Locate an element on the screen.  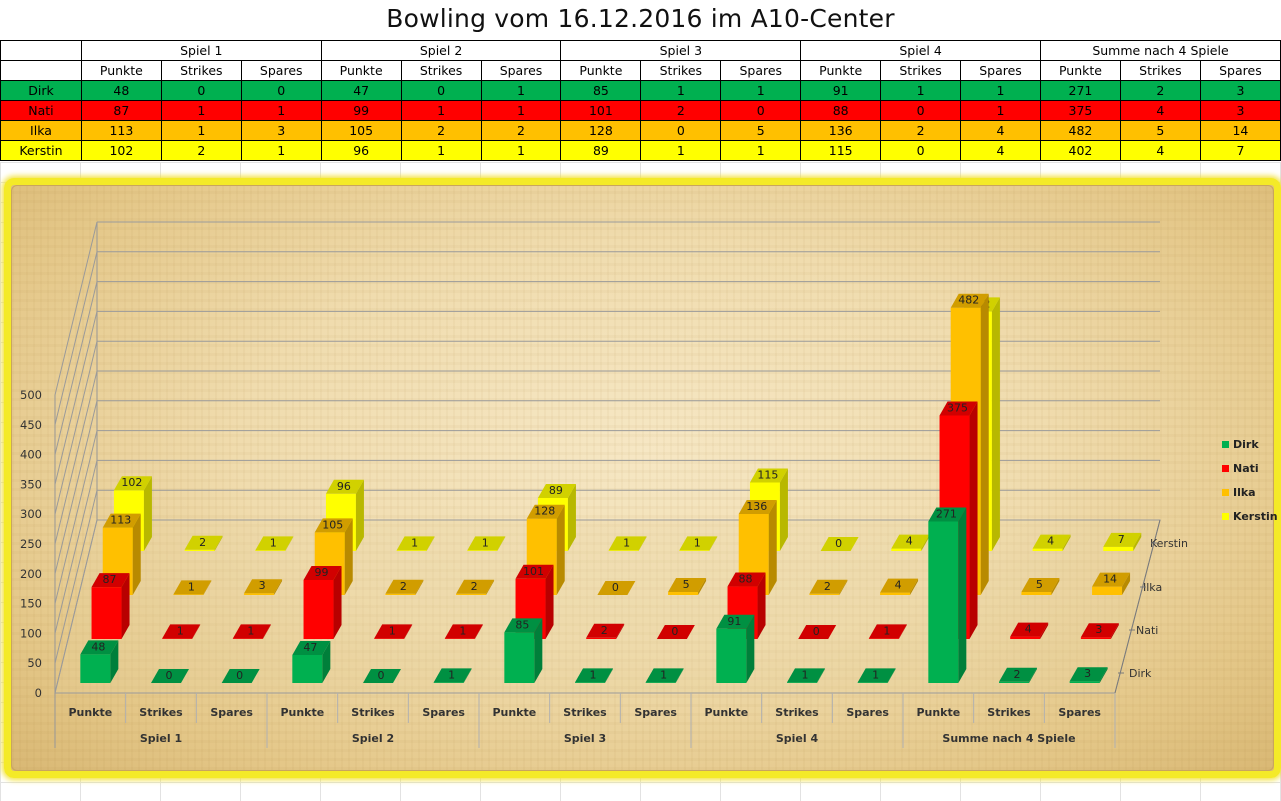
score-cell: 115 is located at coordinates (841, 150).